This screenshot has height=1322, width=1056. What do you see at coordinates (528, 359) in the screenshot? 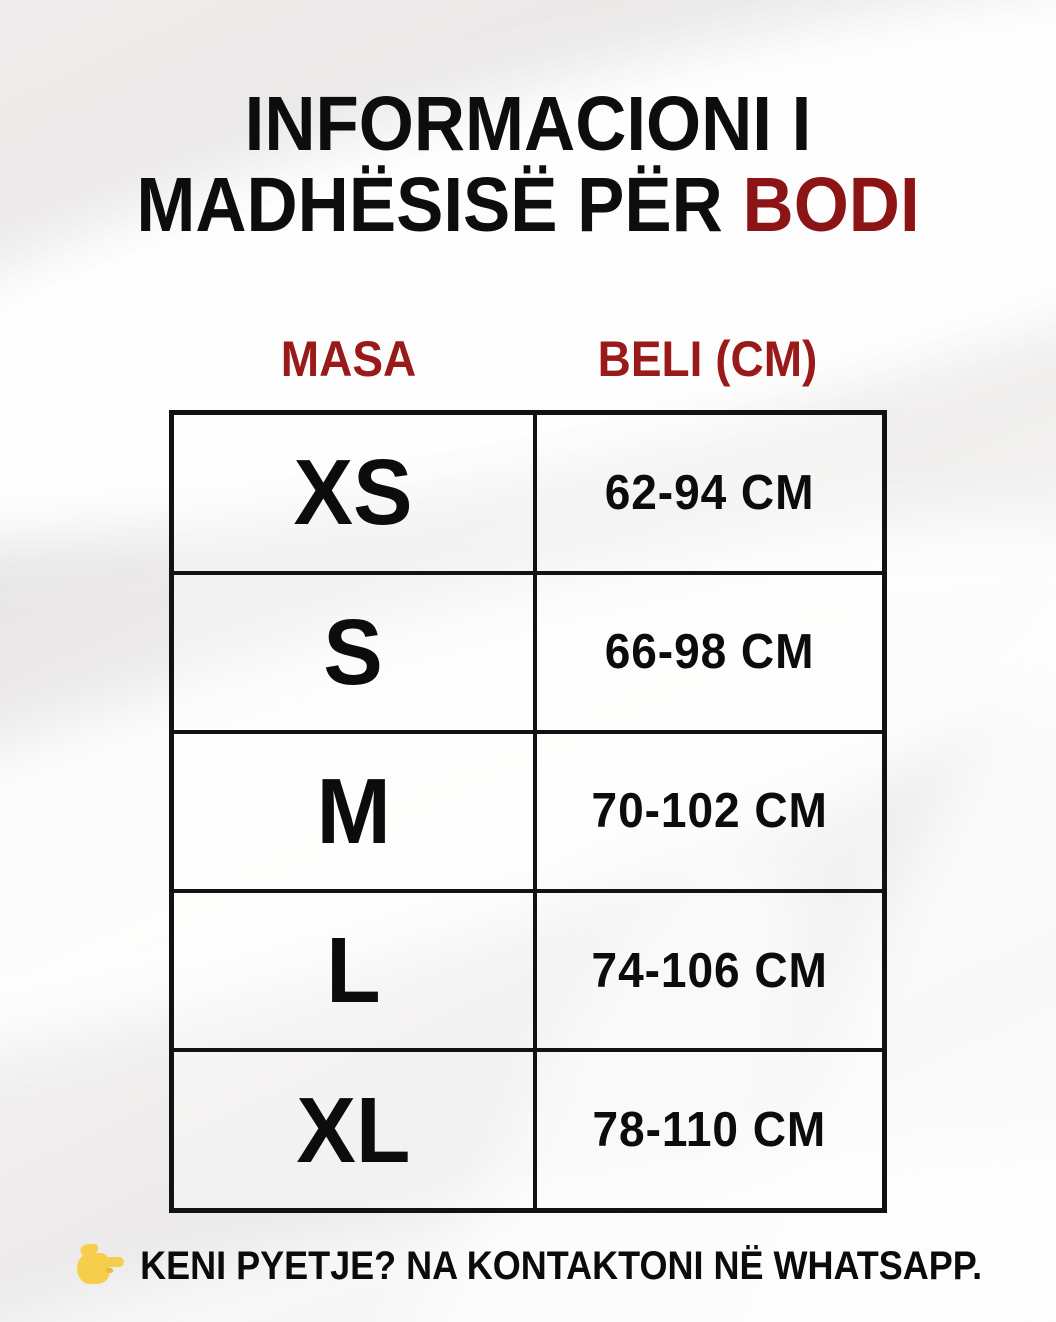
I see `column-headers: MASA BELI (CM)` at bounding box center [528, 359].